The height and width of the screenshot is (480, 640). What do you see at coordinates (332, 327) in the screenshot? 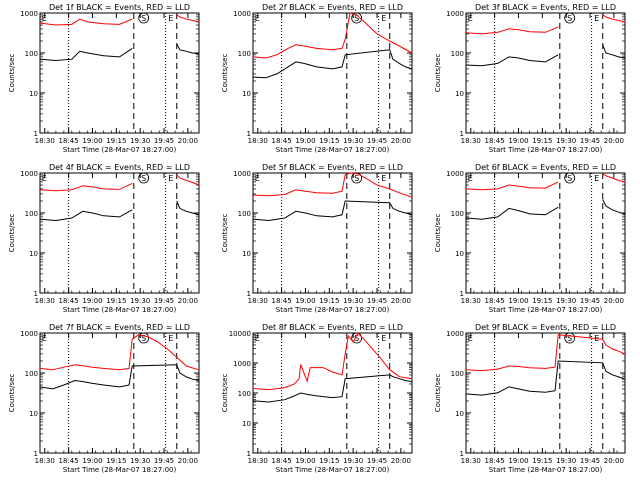
I see `chart-title: Det 8f BLACK = Events, RED = LLD` at bounding box center [332, 327].